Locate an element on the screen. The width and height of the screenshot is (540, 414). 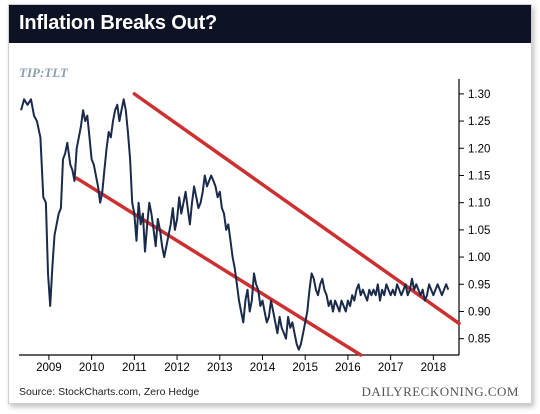
chart-title: Inflation Breaks Out? is located at coordinates (118, 23).